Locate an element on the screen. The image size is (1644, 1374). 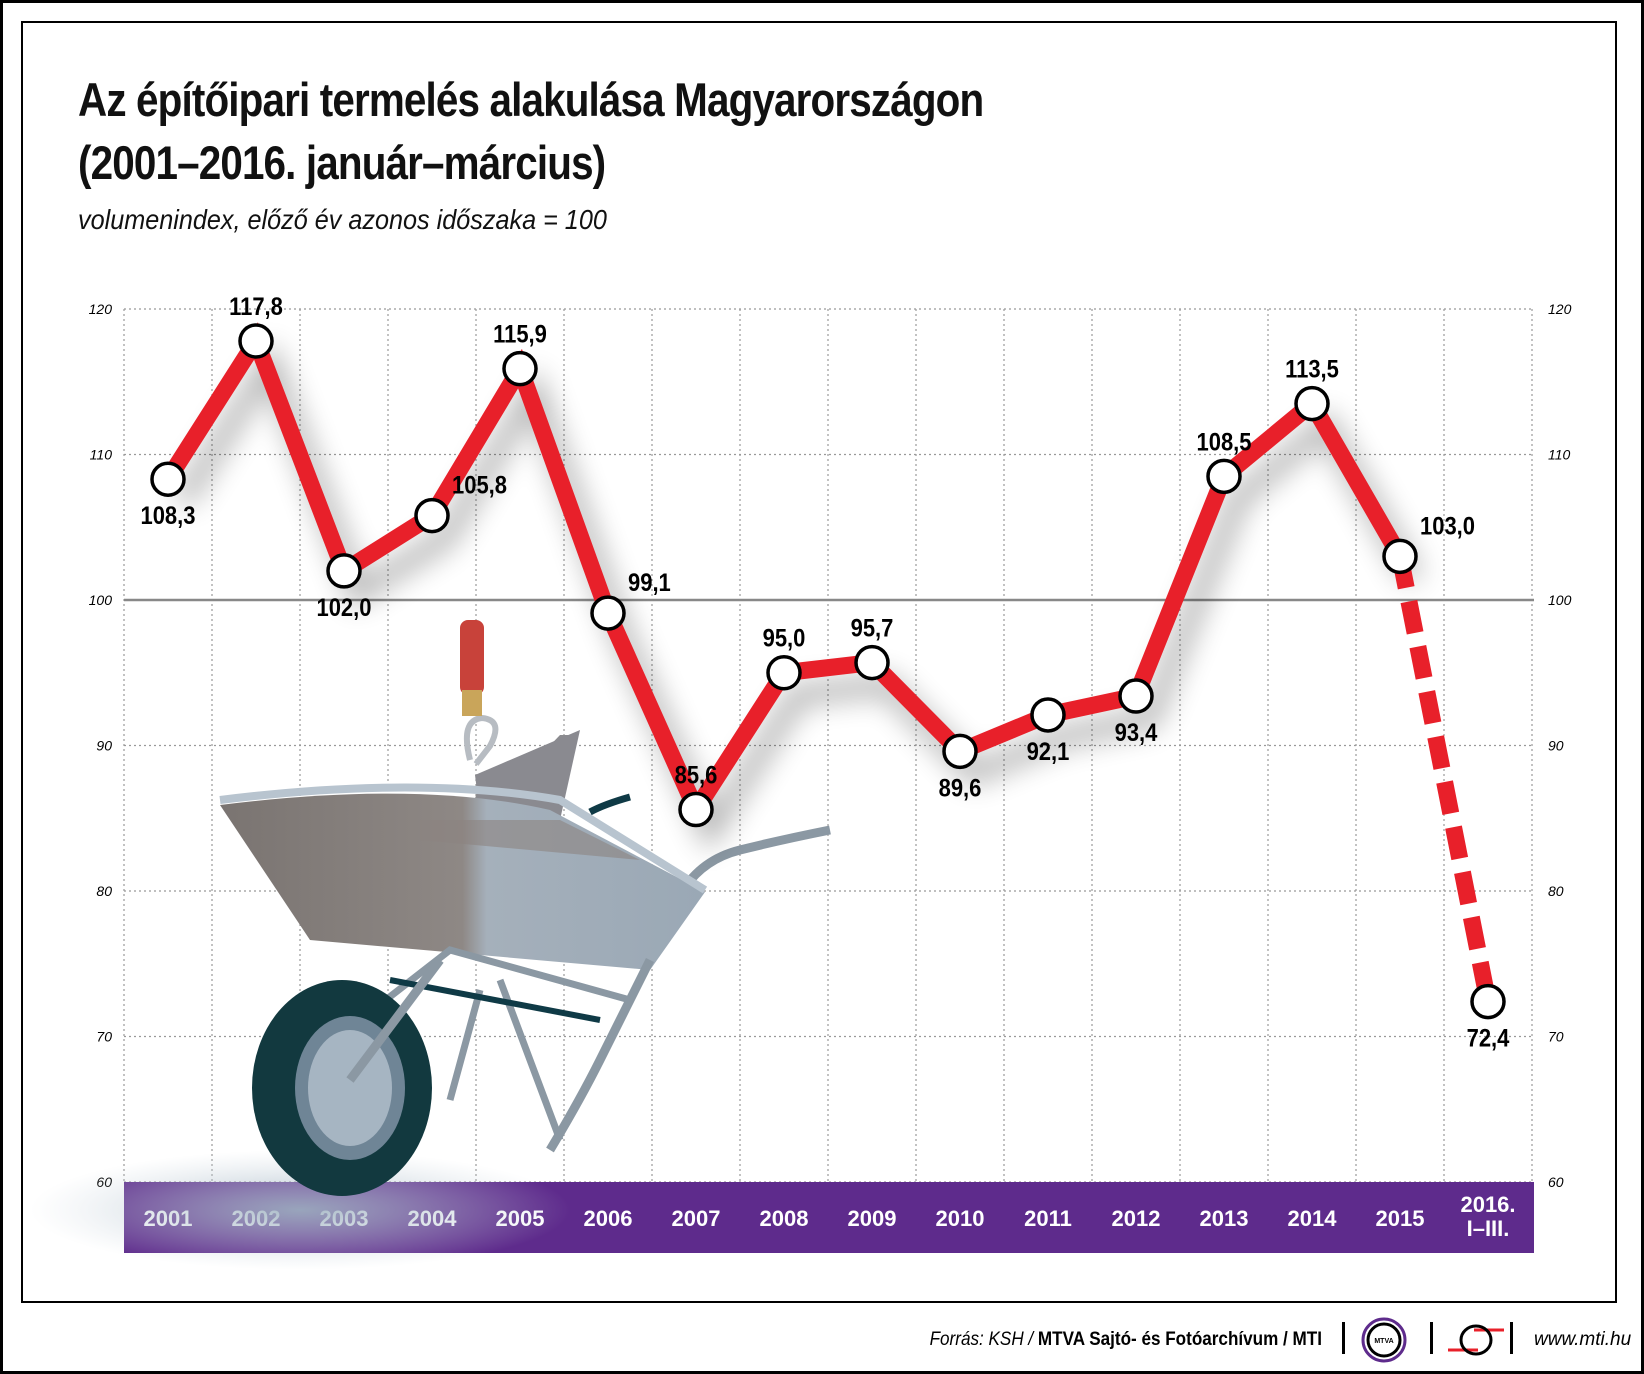
y-tick-label-left: 100 is located at coordinates (101, 600).